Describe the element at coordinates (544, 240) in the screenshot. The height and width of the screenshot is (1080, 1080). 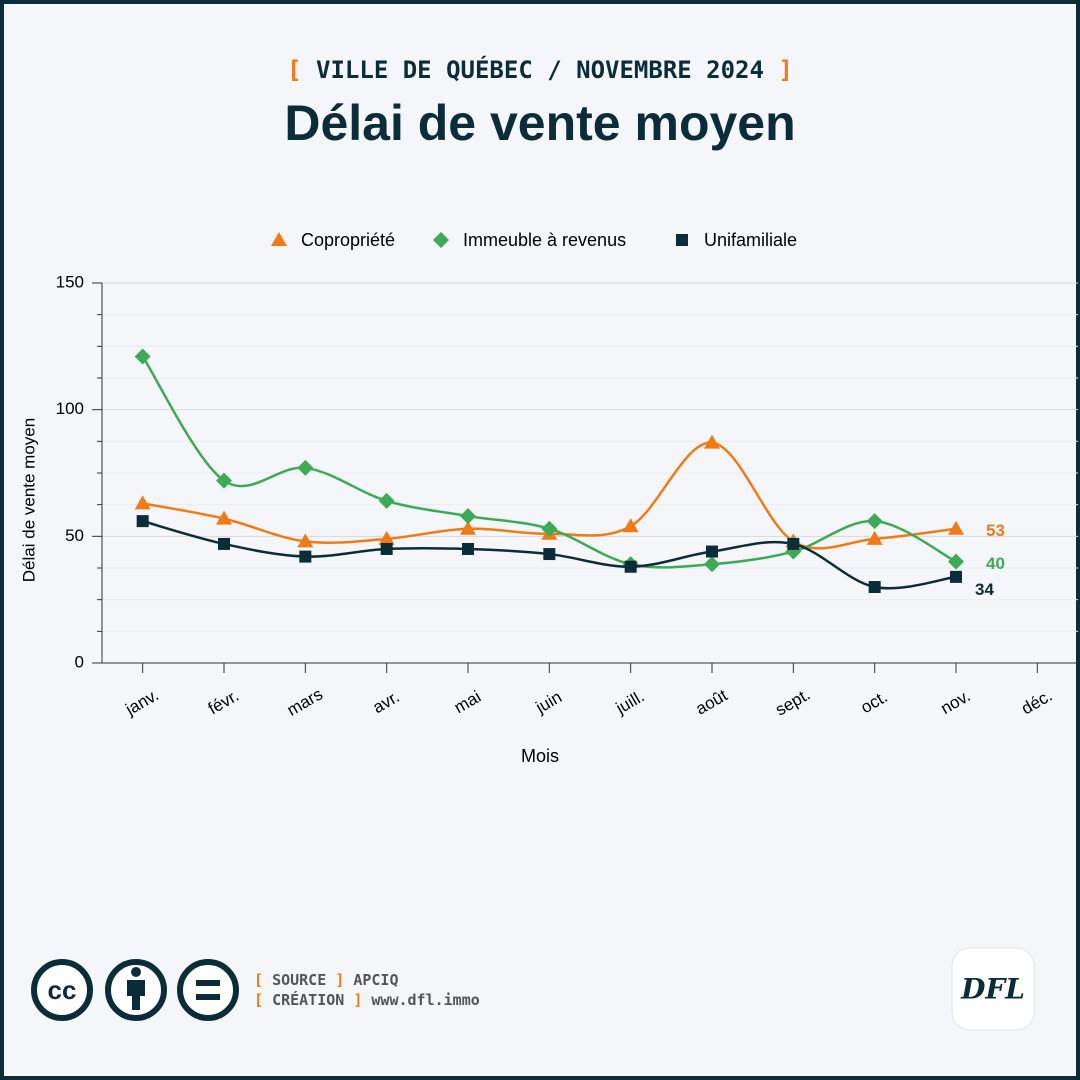
I see `legend-label: Immeuble à revenus` at that location.